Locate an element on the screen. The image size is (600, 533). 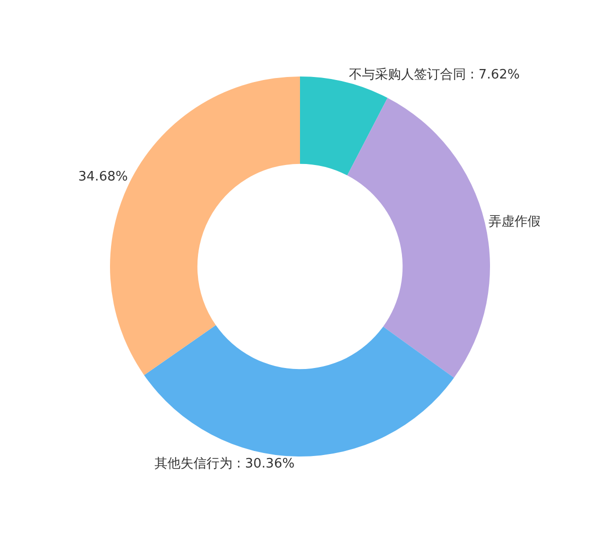
data-label: 34.68% is located at coordinates (103, 176).